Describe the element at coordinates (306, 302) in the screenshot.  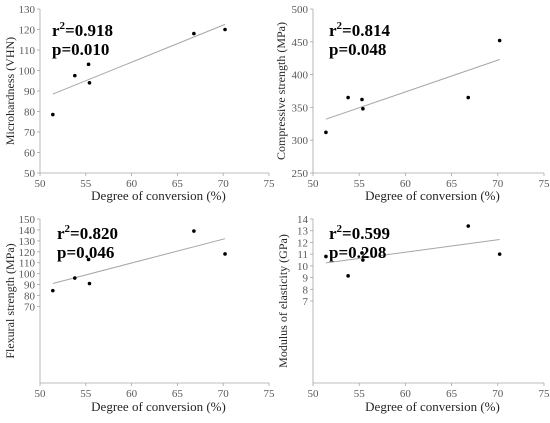
I see `y-tick-label: 7` at that location.